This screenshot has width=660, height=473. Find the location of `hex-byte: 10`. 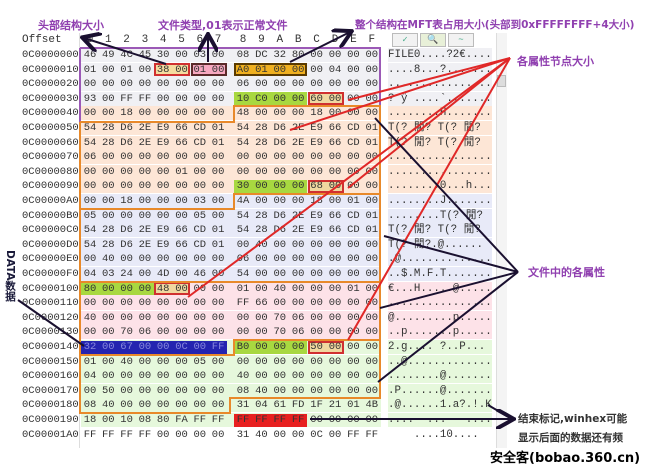

hex-byte: 10 is located at coordinates (126, 420).